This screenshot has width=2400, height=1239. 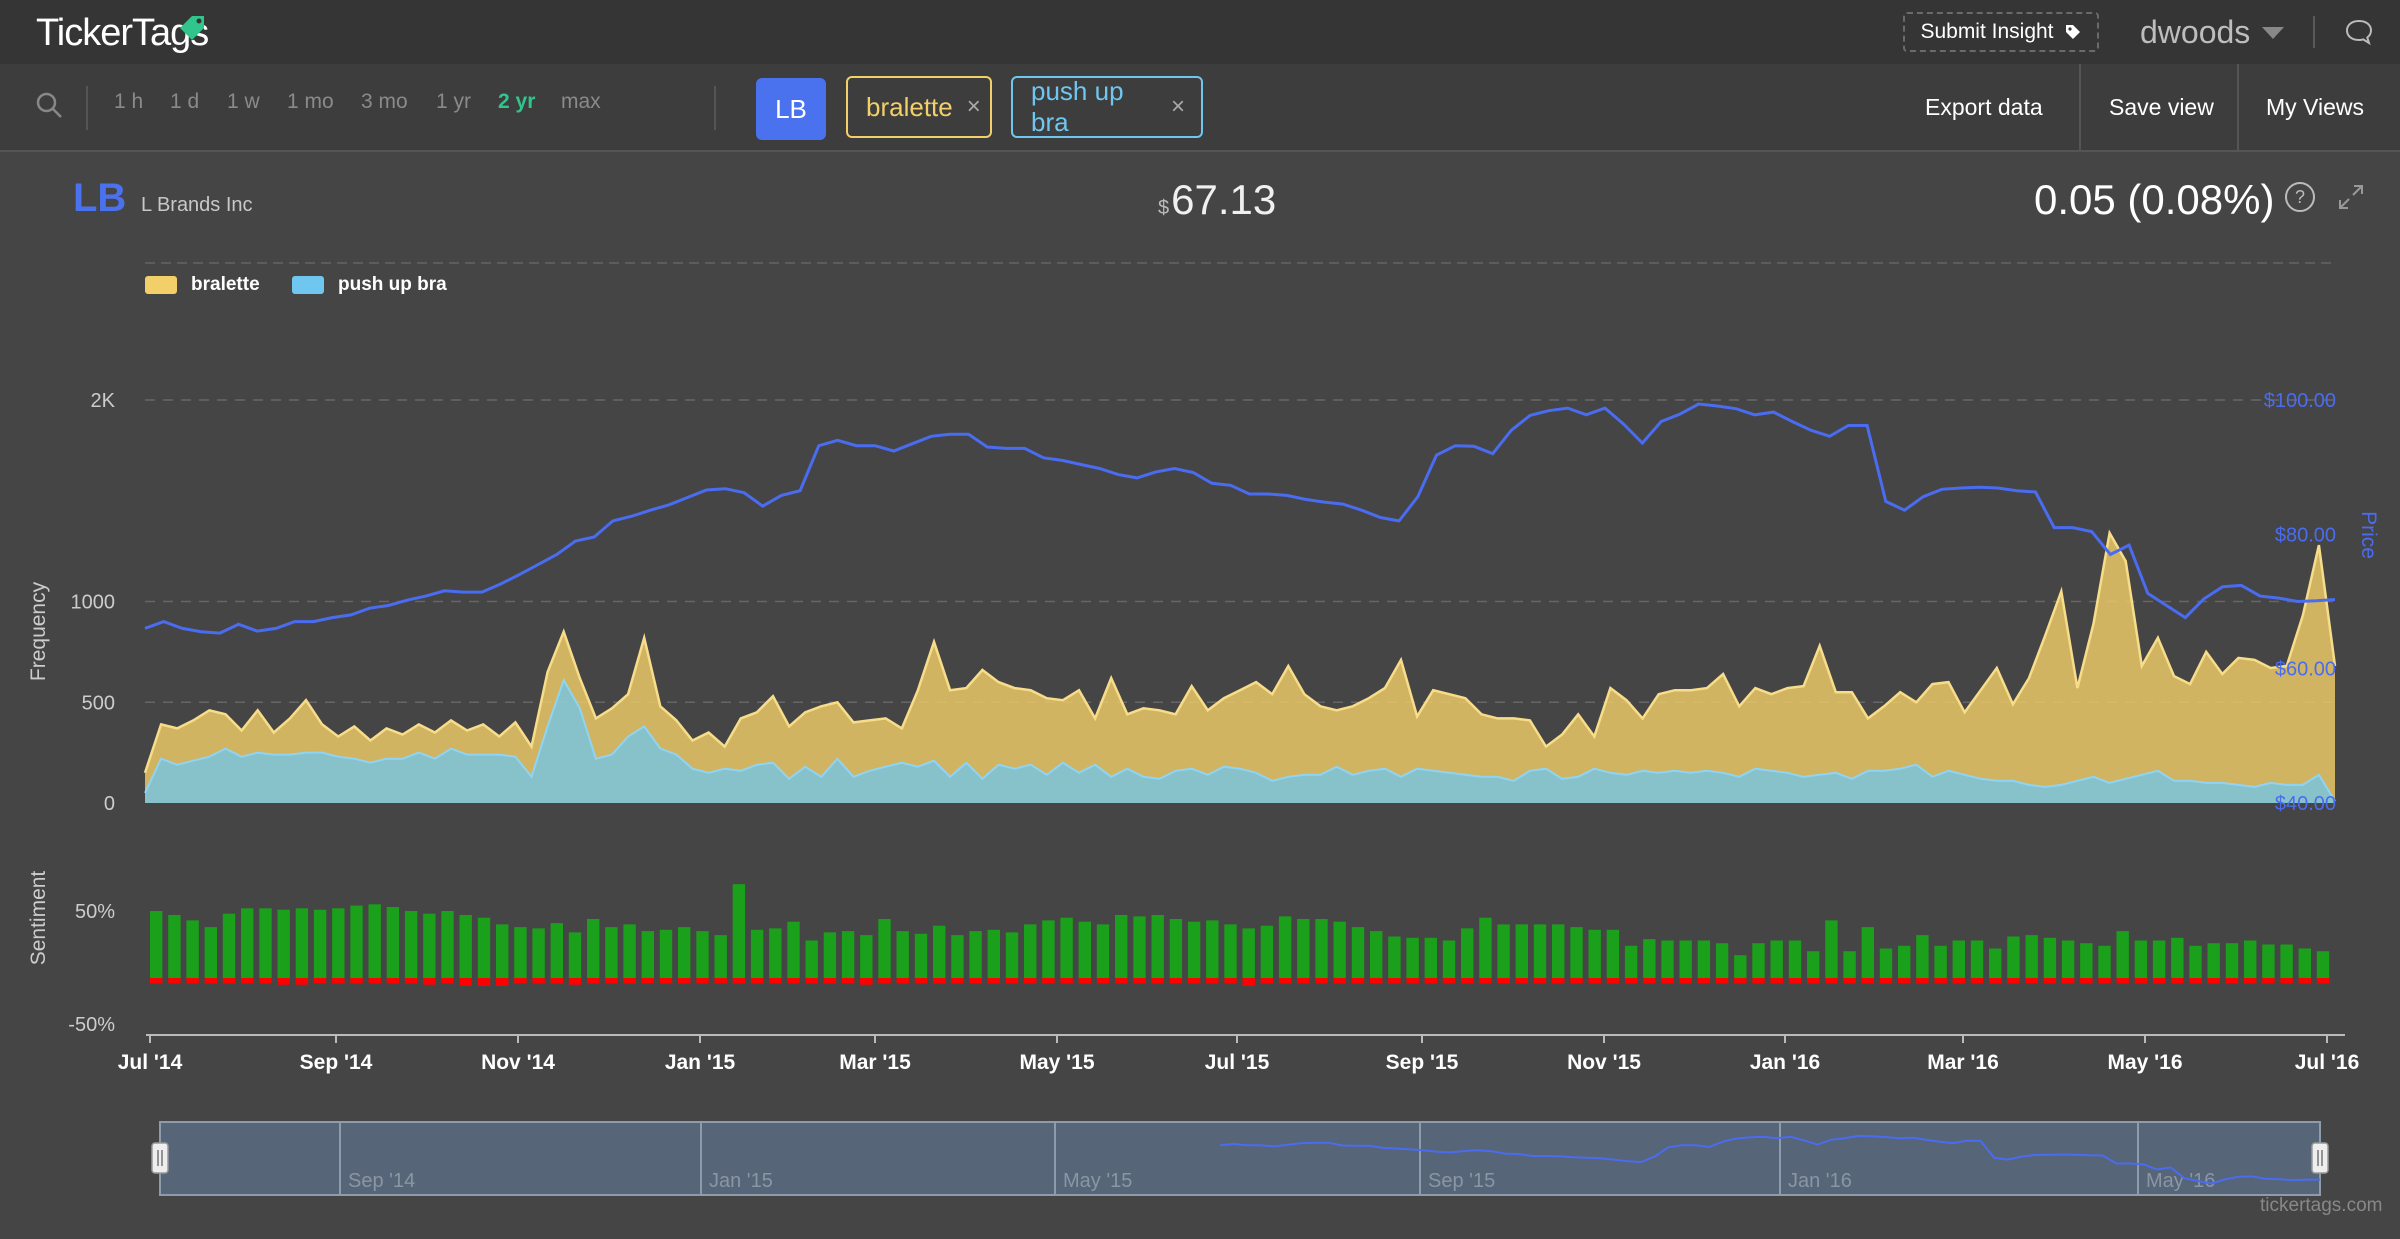 I want to click on tag-pill-bralette: bralette ×, so click(x=919, y=107).